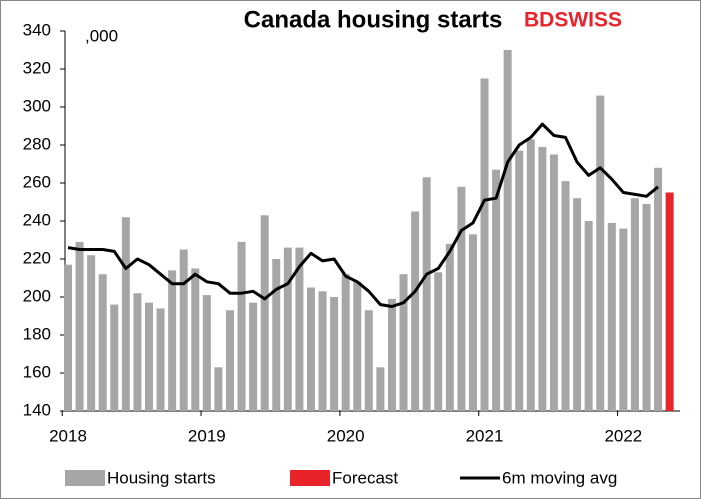 The image size is (701, 499). I want to click on y-tick-label: 340, so click(37, 29).